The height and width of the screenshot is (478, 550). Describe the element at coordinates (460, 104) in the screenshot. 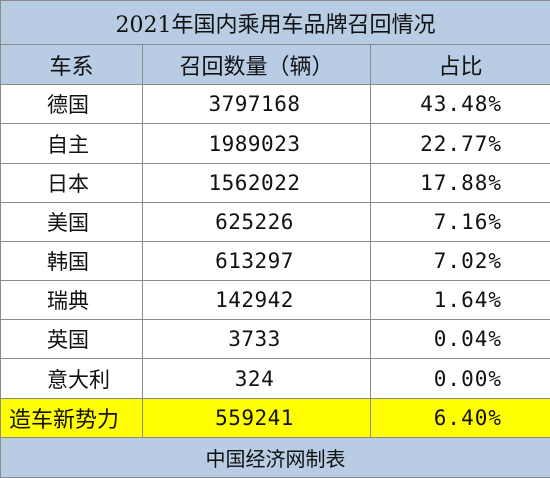

I see `cell-share: 43.48%` at that location.